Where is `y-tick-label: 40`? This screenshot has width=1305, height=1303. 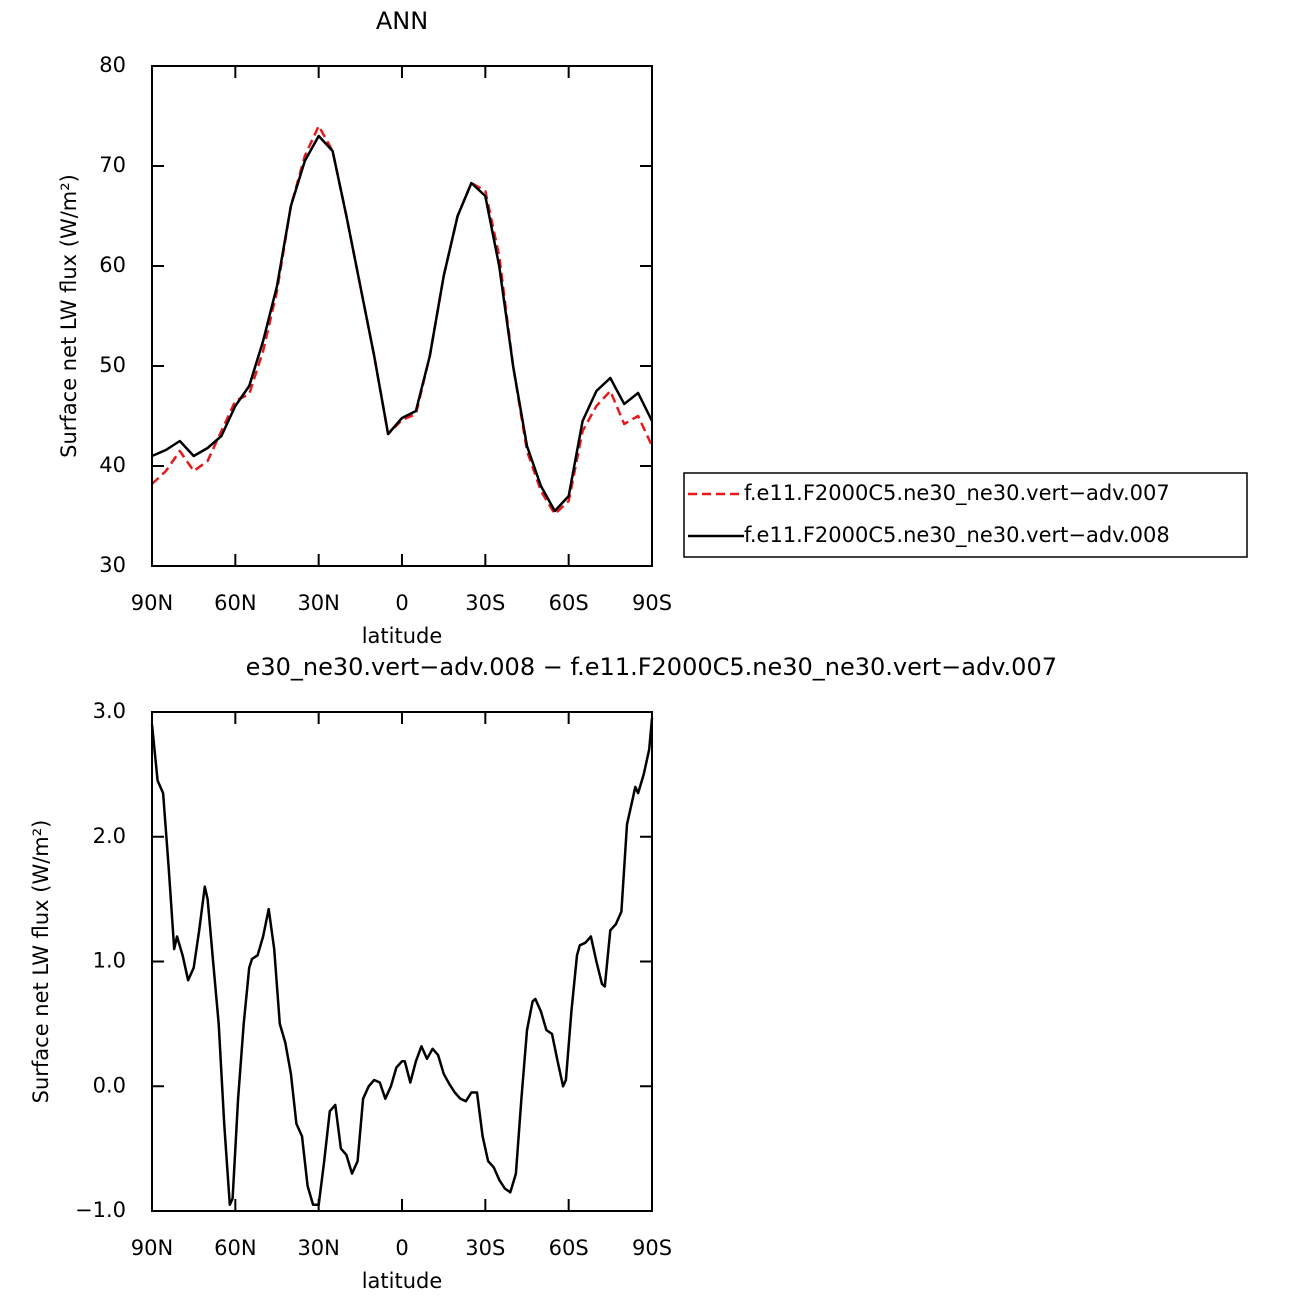 y-tick-label: 40 is located at coordinates (112, 465).